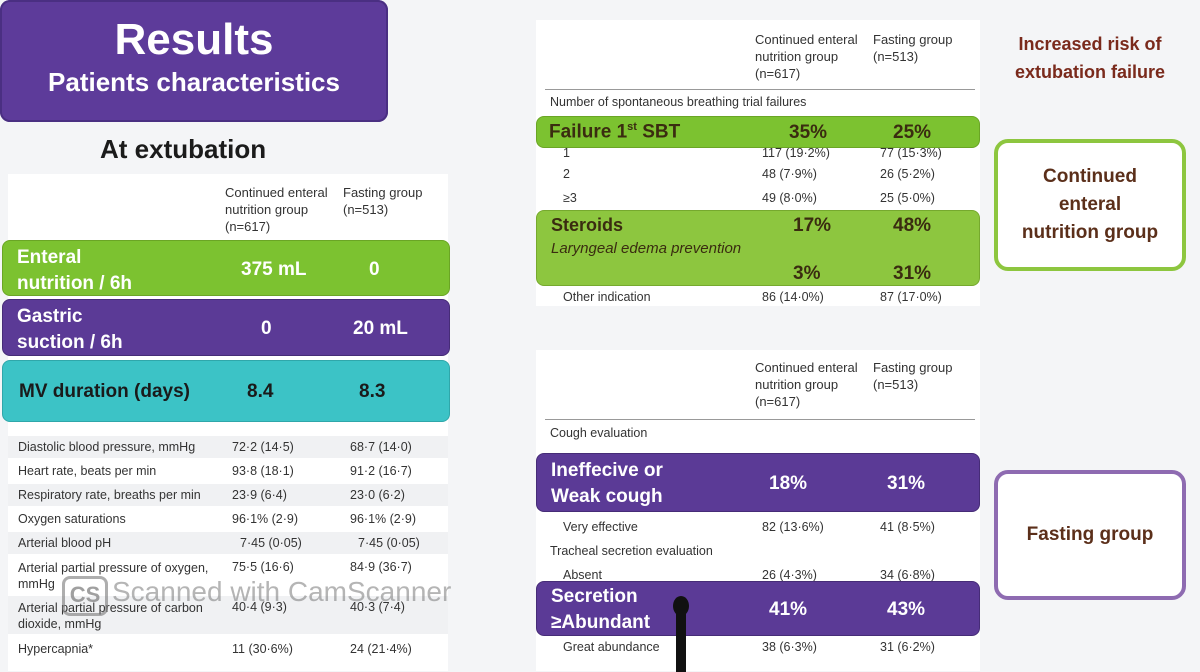 This screenshot has width=1200, height=672. Describe the element at coordinates (1090, 72) in the screenshot. I see `risk-label-line: extubation failure` at that location.